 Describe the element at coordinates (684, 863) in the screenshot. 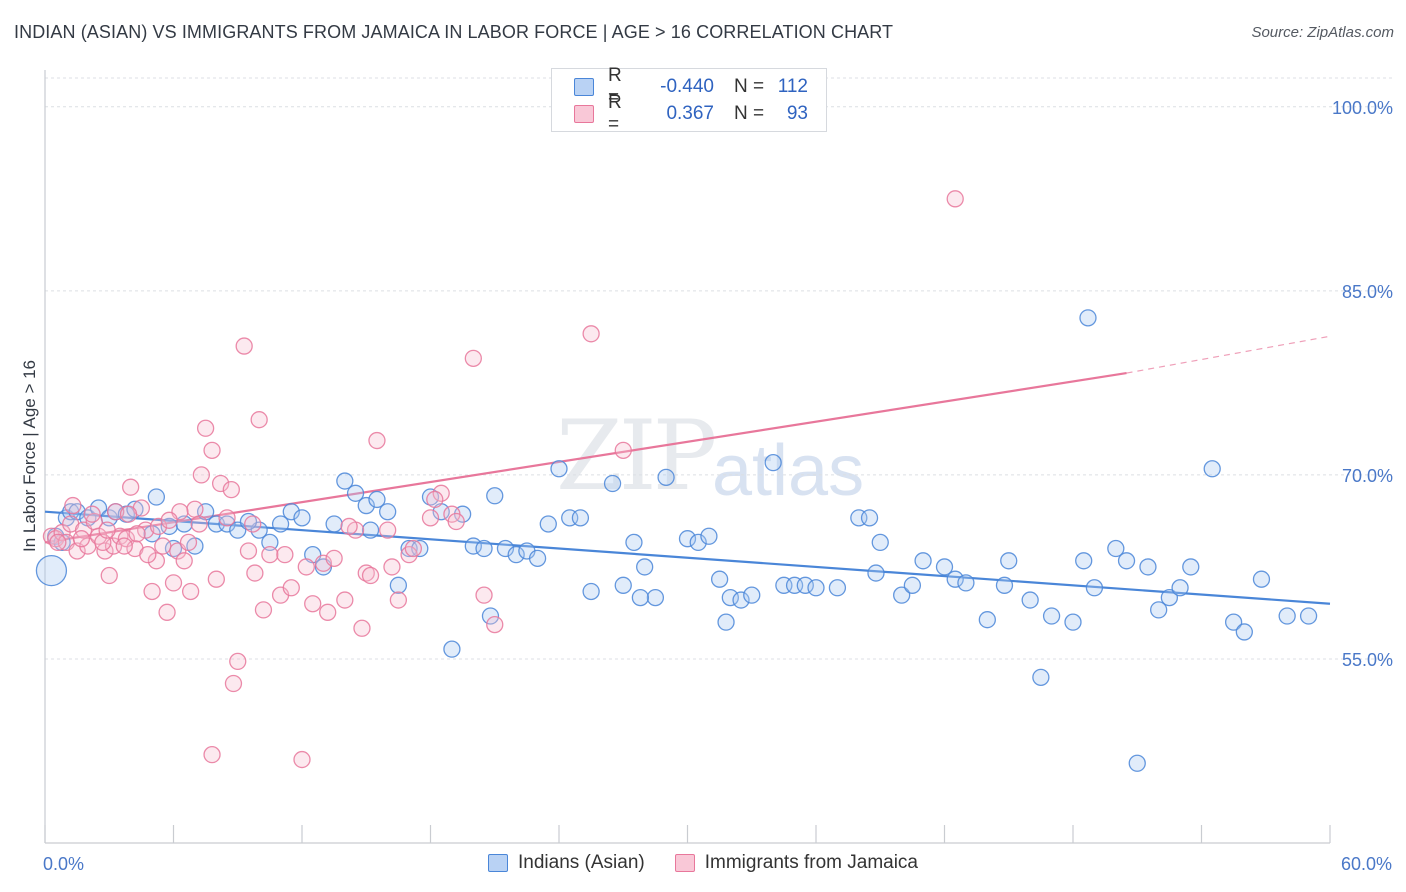

I see `legend-swatch-pink` at that location.